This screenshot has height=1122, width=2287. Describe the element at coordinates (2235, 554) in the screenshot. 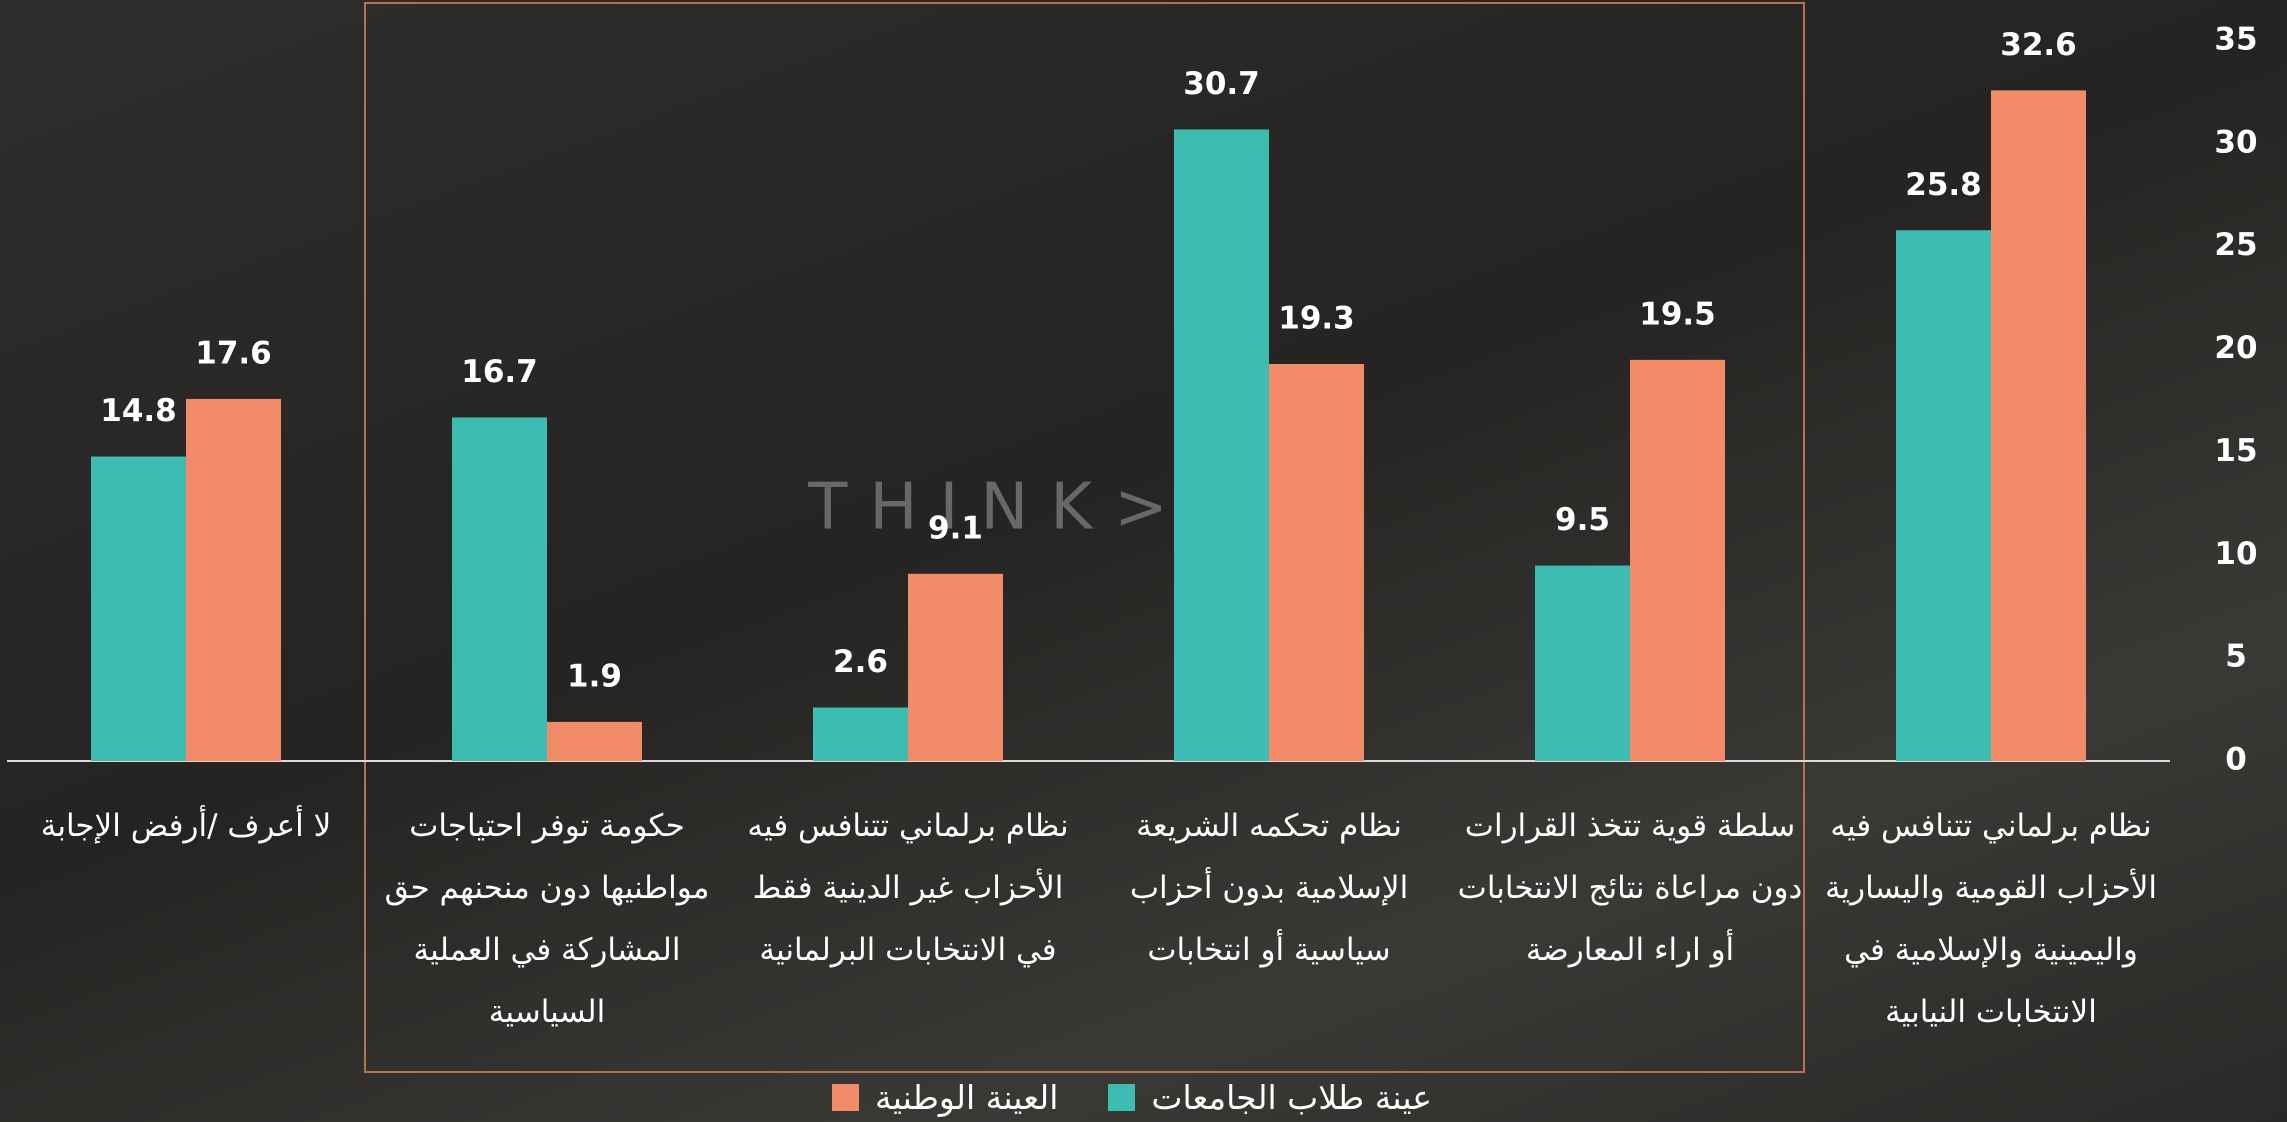

I see `y-tick-label: 10` at that location.